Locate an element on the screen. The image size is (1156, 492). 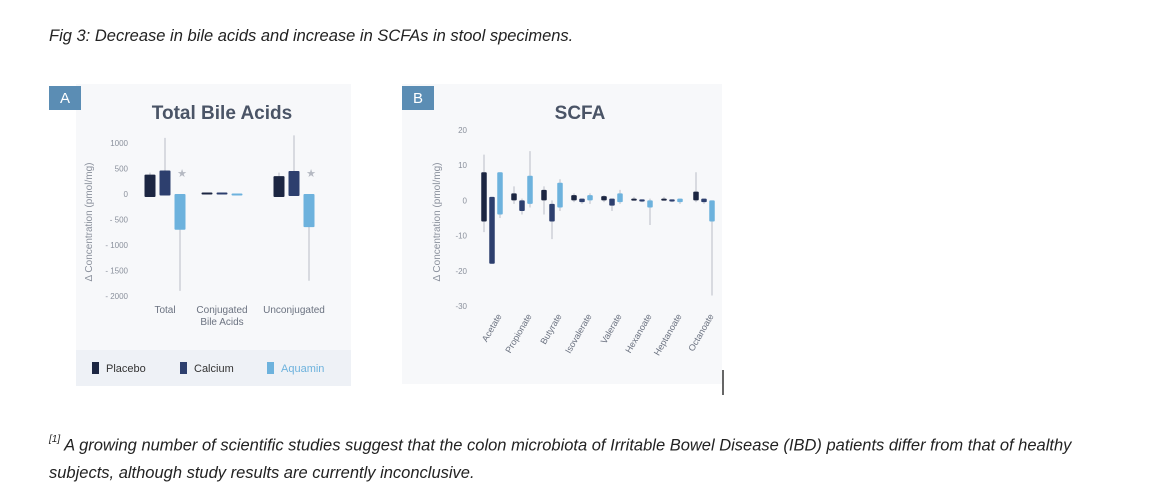
chart-panel-bg is located at coordinates (213, 234).